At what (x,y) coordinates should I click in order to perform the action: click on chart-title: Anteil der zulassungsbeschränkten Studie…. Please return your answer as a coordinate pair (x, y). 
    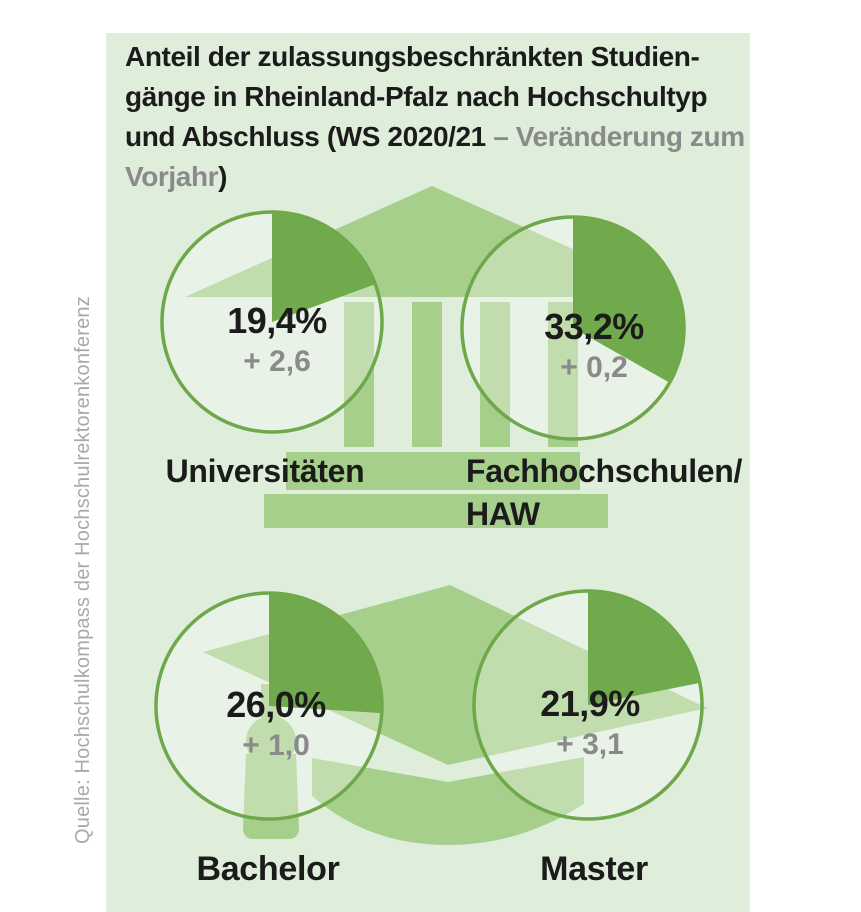
    Looking at the image, I should click on (435, 117).